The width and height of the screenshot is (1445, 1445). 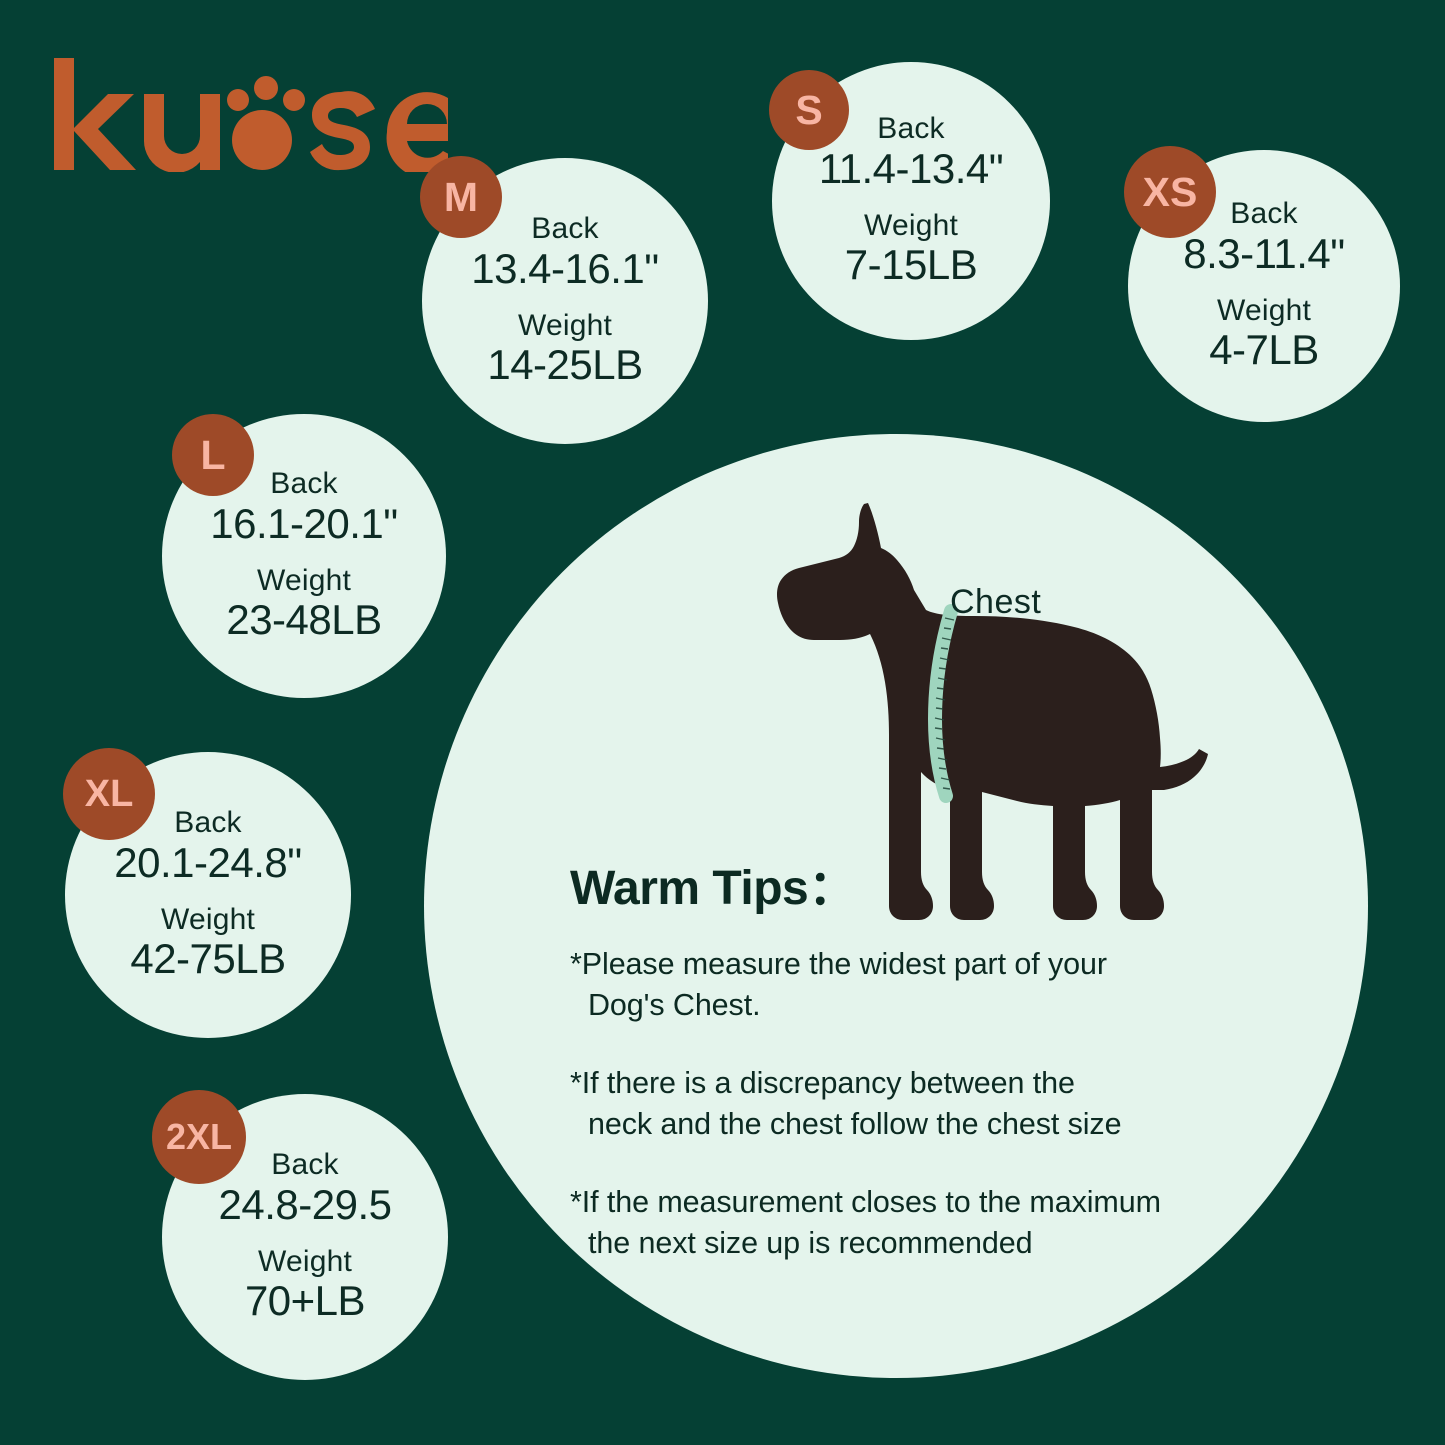 What do you see at coordinates (810, 1242) in the screenshot?
I see `tip-line: the next size up is recommended` at bounding box center [810, 1242].